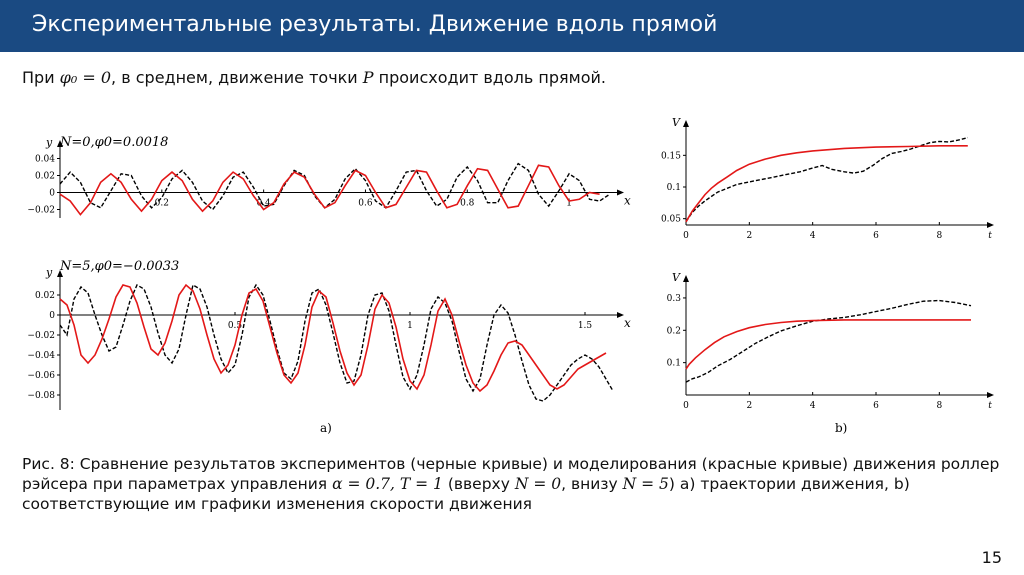 The image size is (1024, 575). I want to click on top-right-x-tick-label: 2, so click(749, 236).